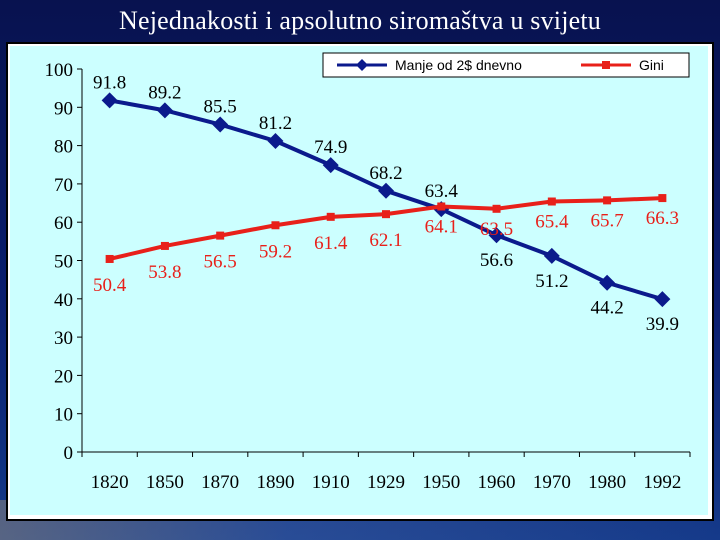 The width and height of the screenshot is (720, 540). I want to click on x-tick-label: 1960, so click(497, 482).